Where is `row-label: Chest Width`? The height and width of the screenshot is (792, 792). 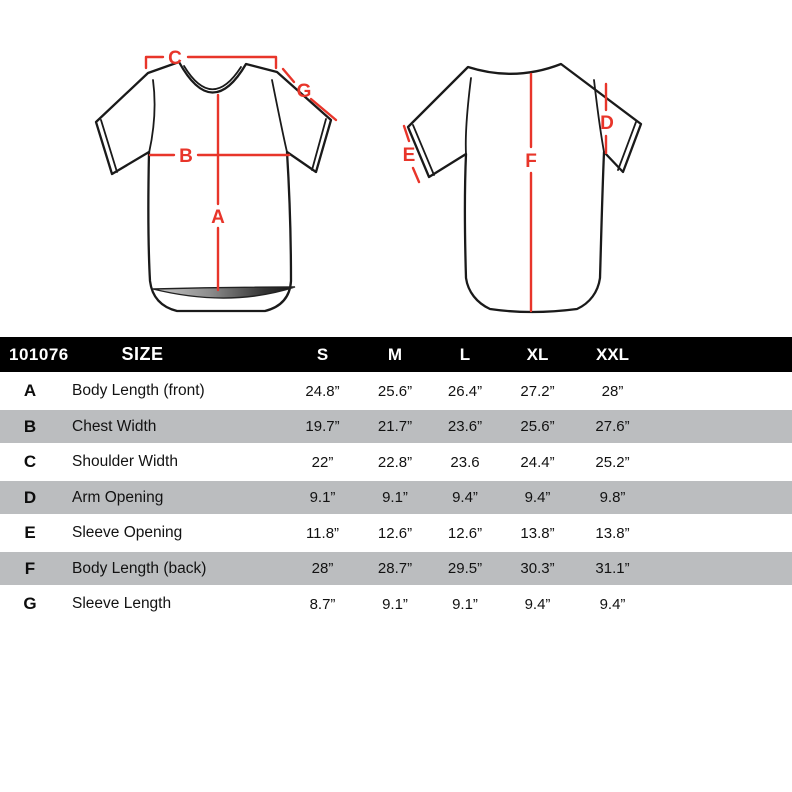 row-label: Chest Width is located at coordinates (114, 426).